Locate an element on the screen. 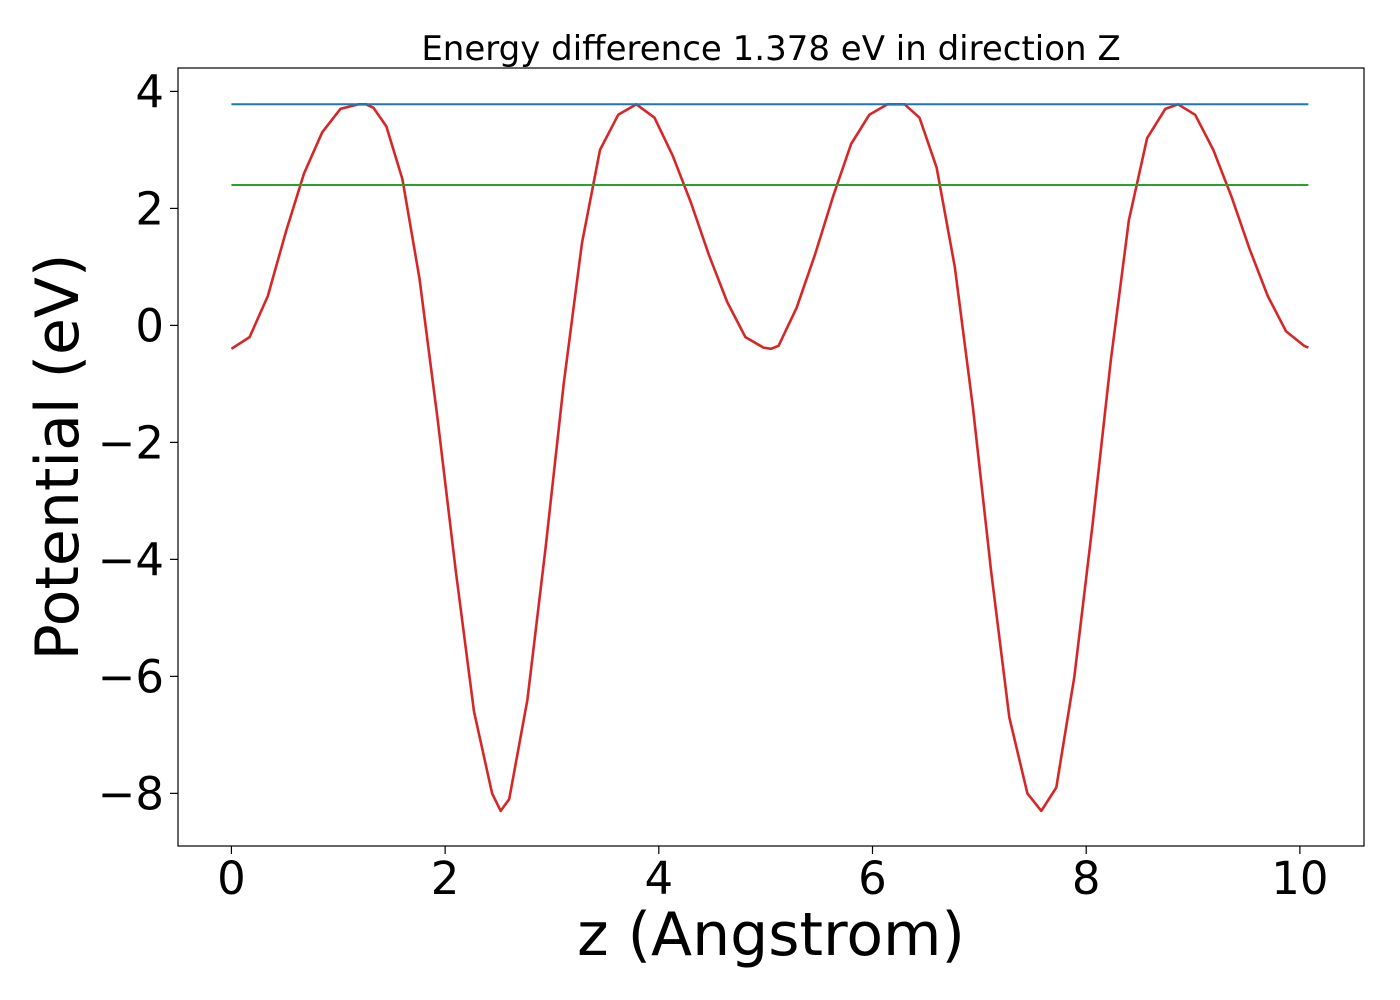  y-tick-label: 0 is located at coordinates (149, 325).